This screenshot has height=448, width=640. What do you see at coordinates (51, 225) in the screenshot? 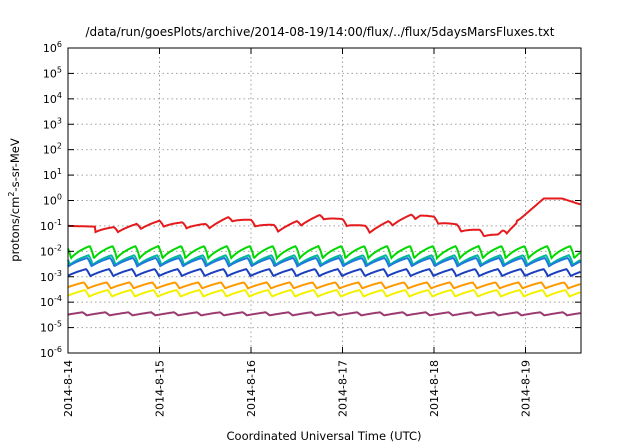
I see `y-tick-label: 10⁻¹` at bounding box center [51, 225].